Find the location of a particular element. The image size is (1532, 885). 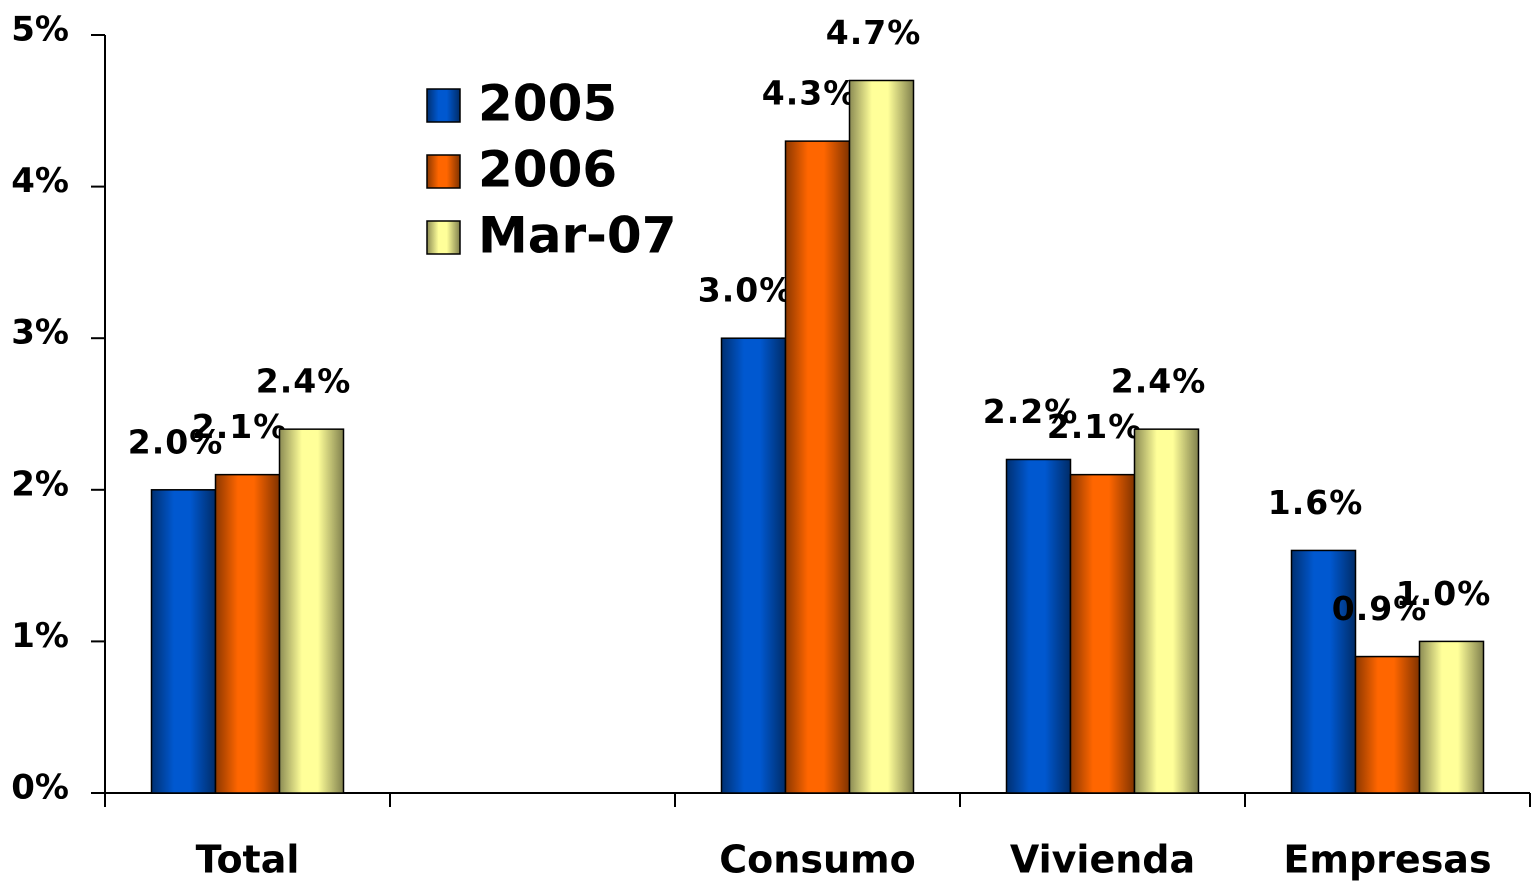

legend-label: 2005 is located at coordinates (547, 104).